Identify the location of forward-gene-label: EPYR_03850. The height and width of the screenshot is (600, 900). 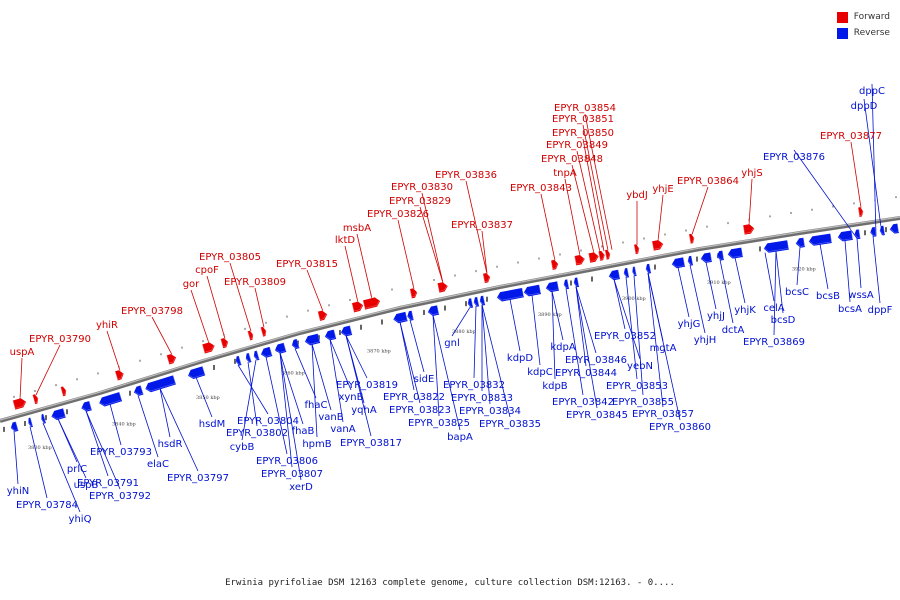
(583, 133).